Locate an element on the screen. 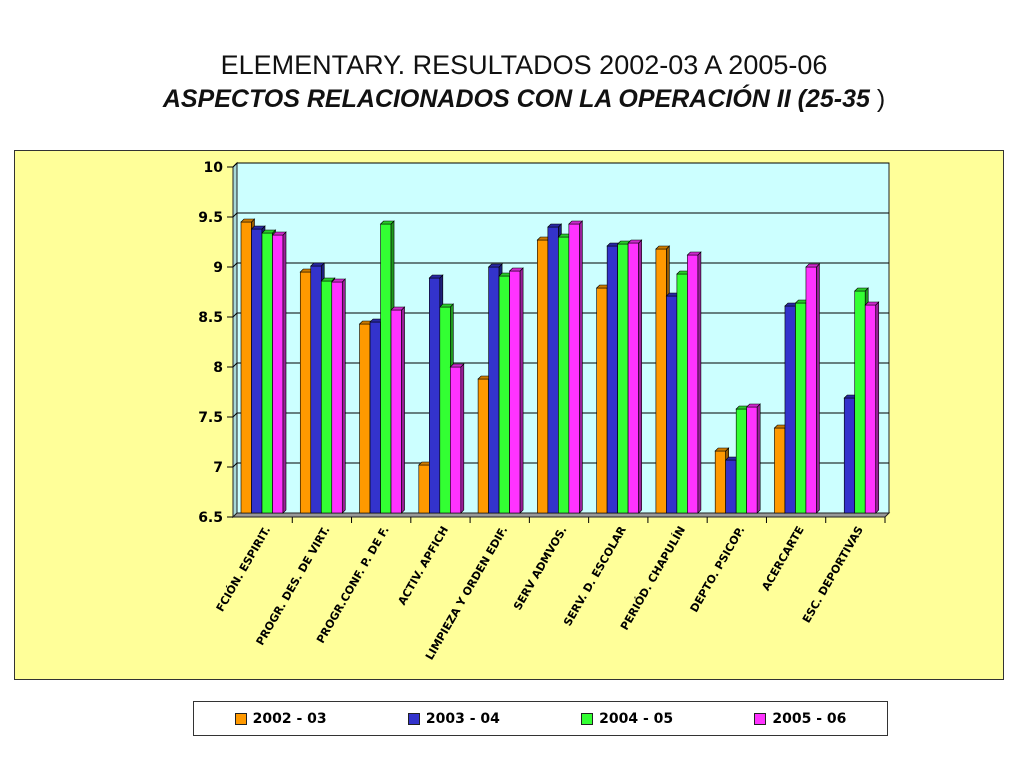 This screenshot has height=768, width=1024. legend-item: 2004 - 05 is located at coordinates (627, 719).